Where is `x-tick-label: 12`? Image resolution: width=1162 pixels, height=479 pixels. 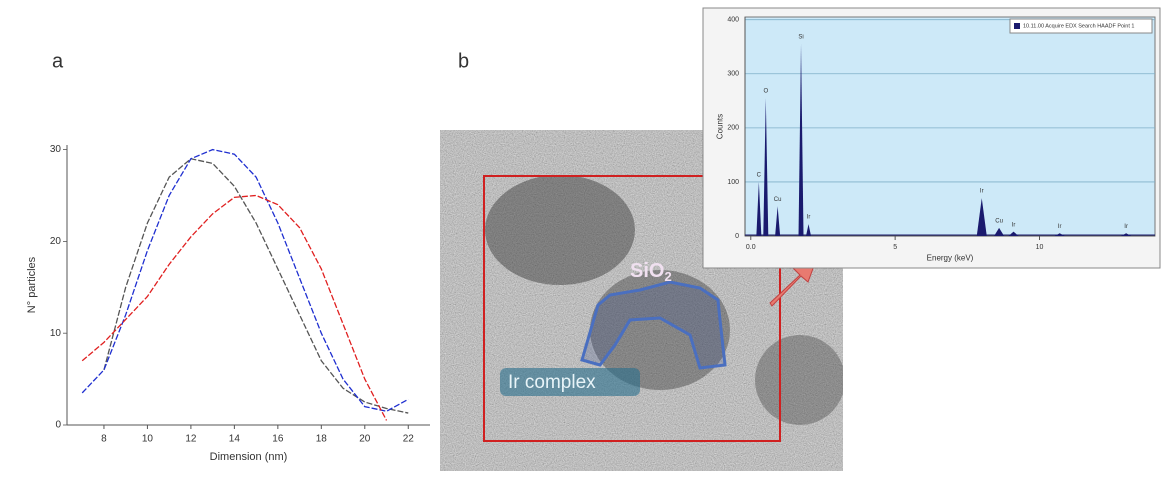 x-tick-label: 12 is located at coordinates (191, 439).